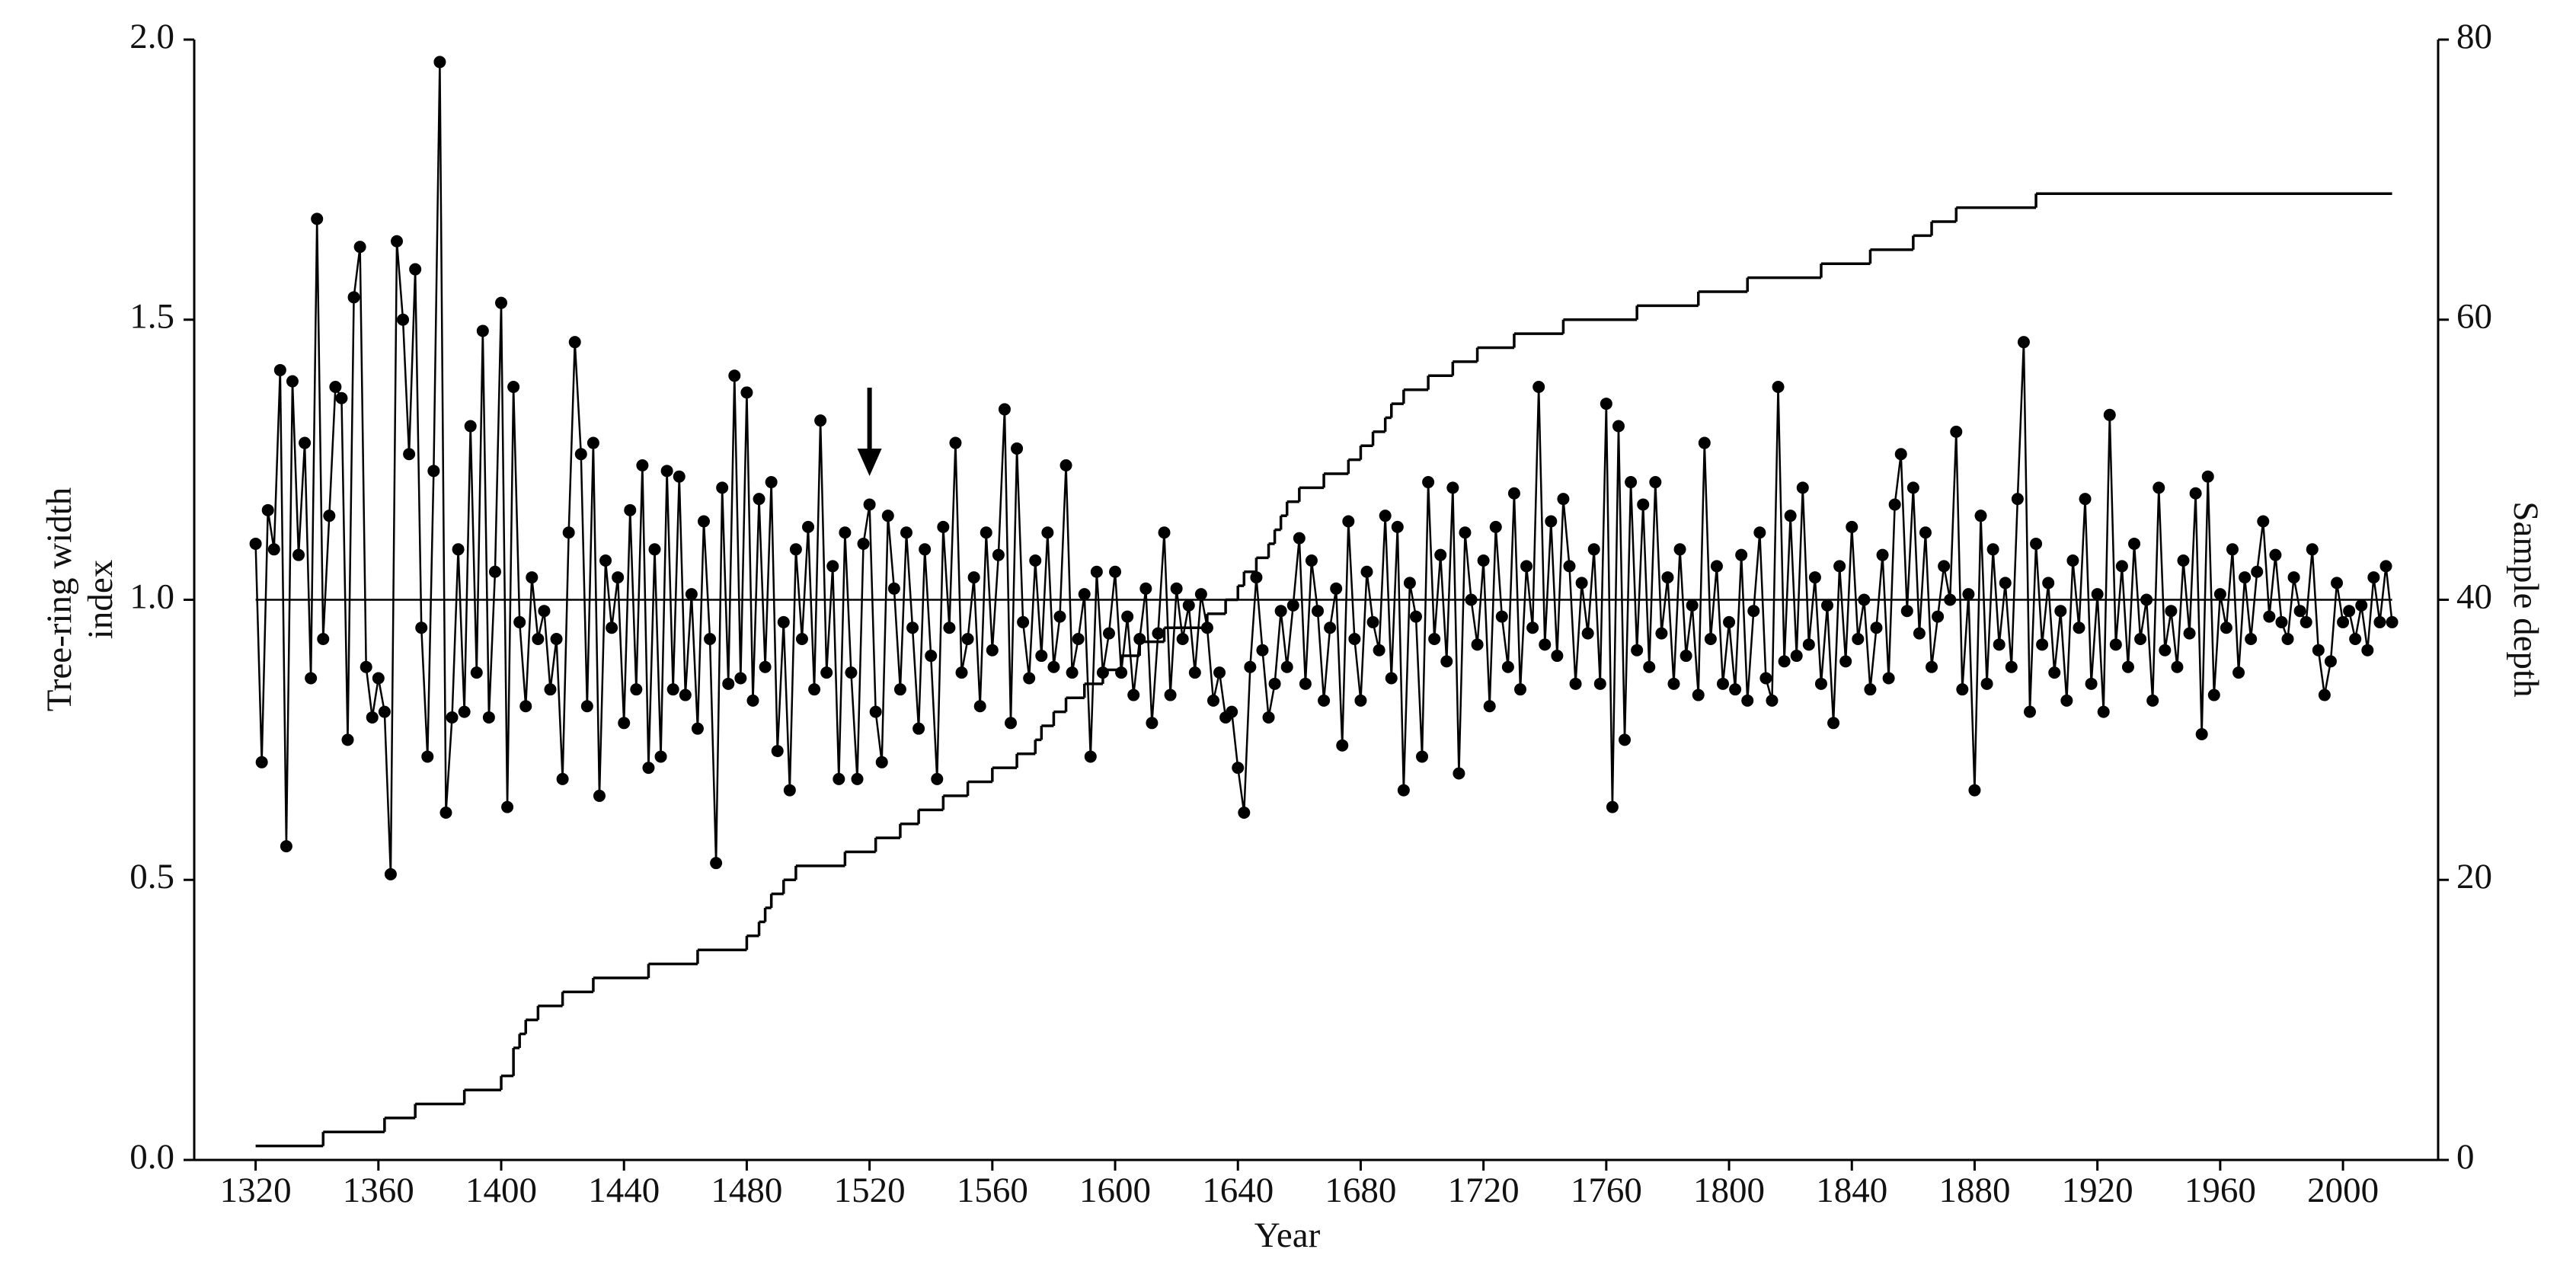 The image size is (2576, 1278). I want to click on y2-axis-label: Sample depth, so click(2526, 599).